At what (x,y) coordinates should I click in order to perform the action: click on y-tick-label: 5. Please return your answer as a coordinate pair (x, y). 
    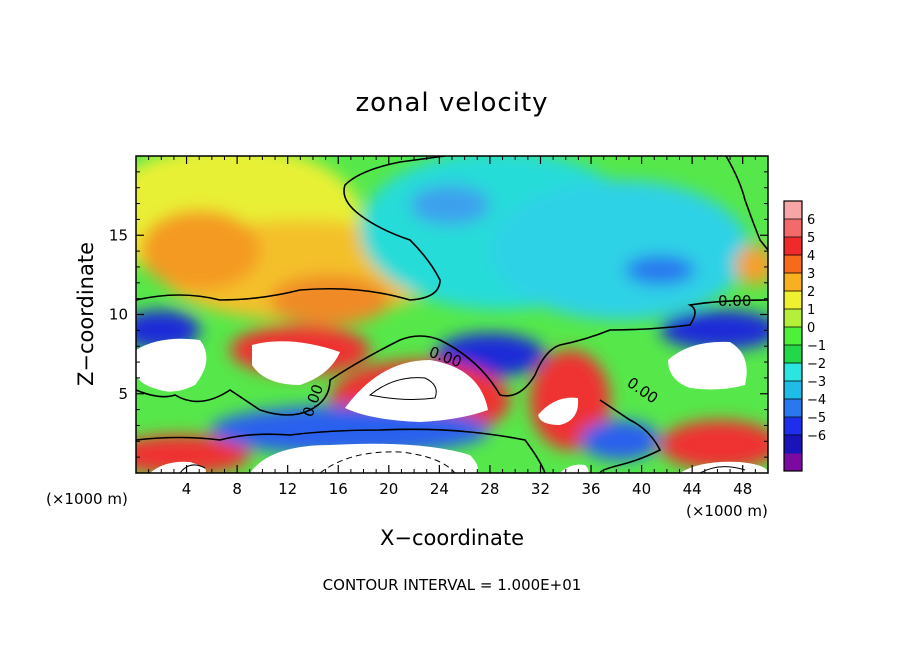
    Looking at the image, I should click on (123, 394).